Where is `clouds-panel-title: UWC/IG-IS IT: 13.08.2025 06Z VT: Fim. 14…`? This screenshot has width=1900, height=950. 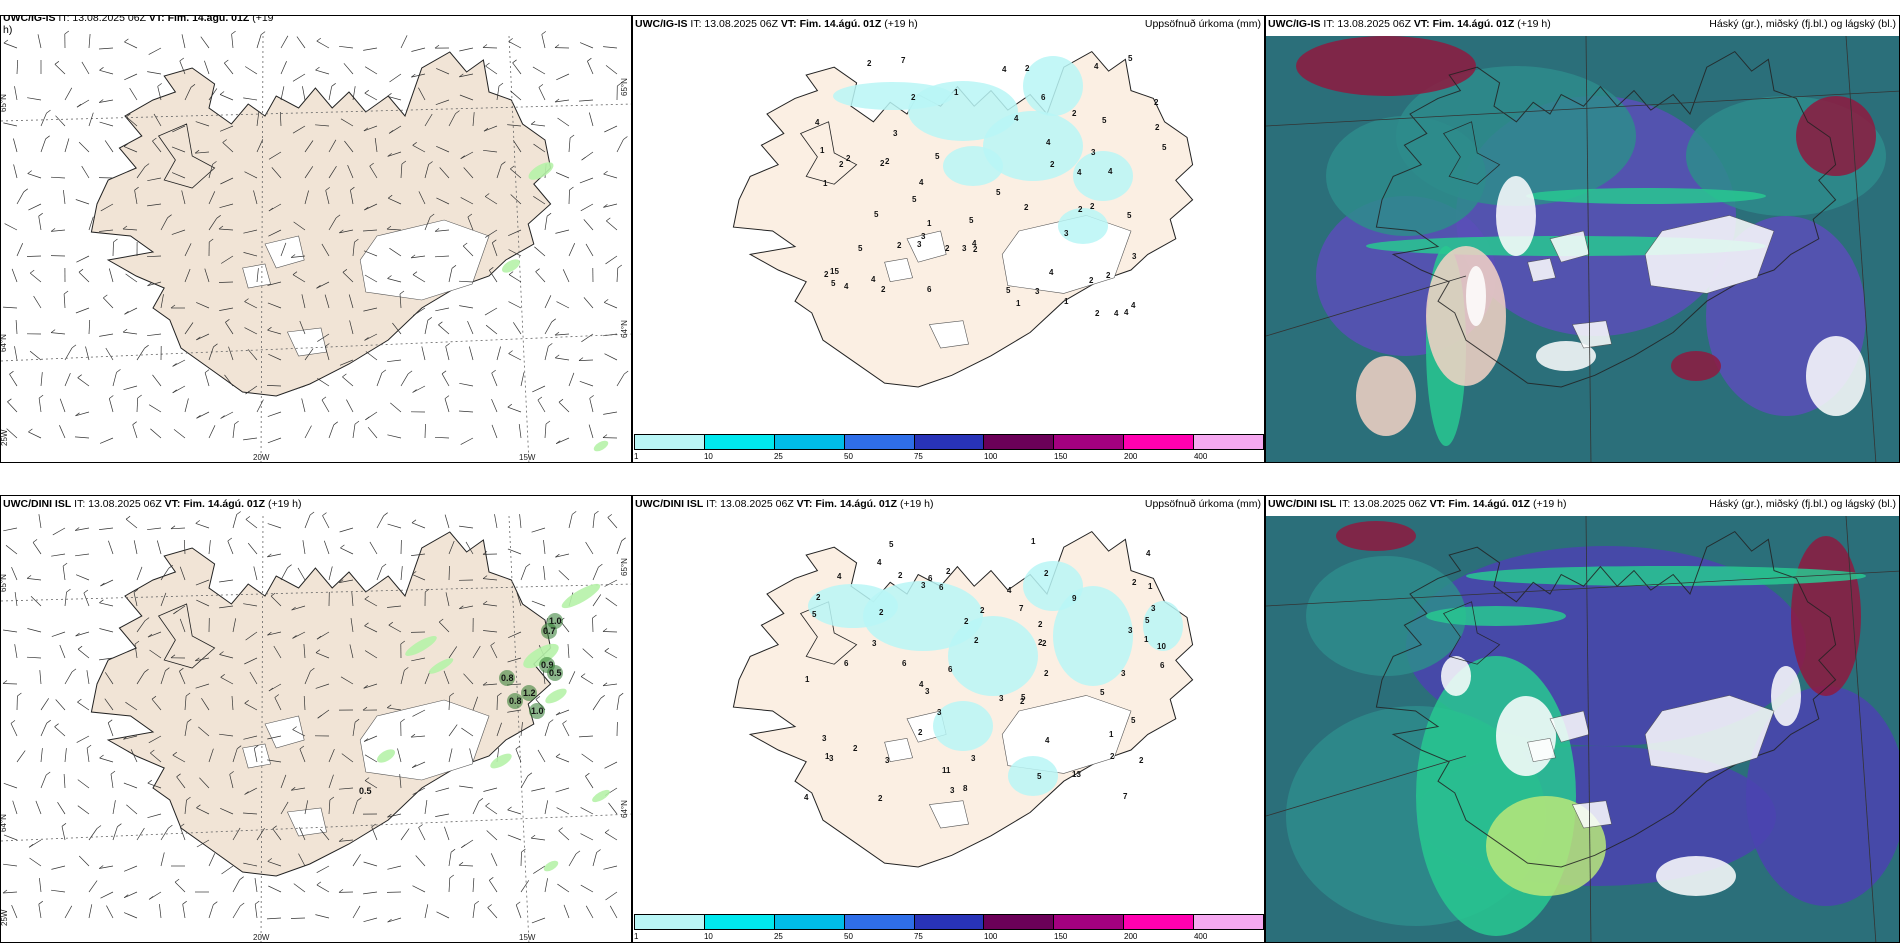 clouds-panel-title: UWC/IG-IS IT: 13.08.2025 06Z VT: Fim. 14… is located at coordinates (1409, 24).